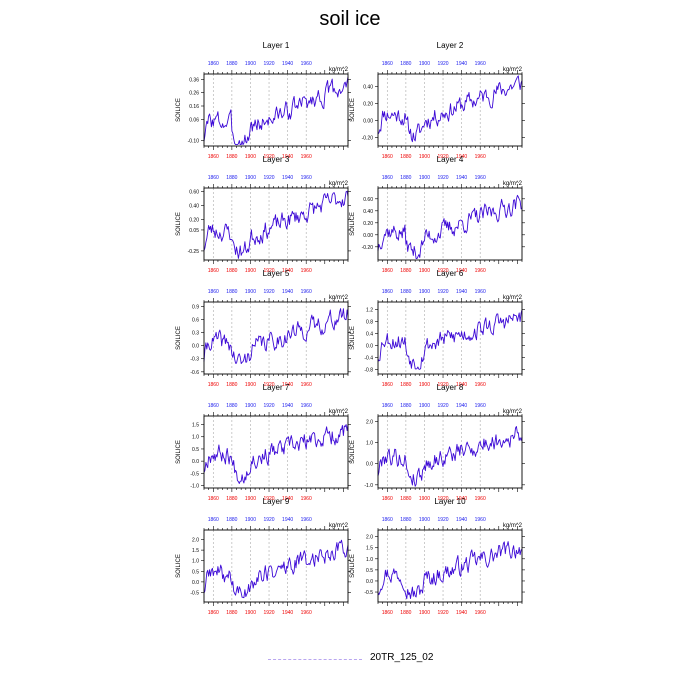  Describe the element at coordinates (276, 159) in the screenshot. I see `panel-title: Layer 3` at that location.